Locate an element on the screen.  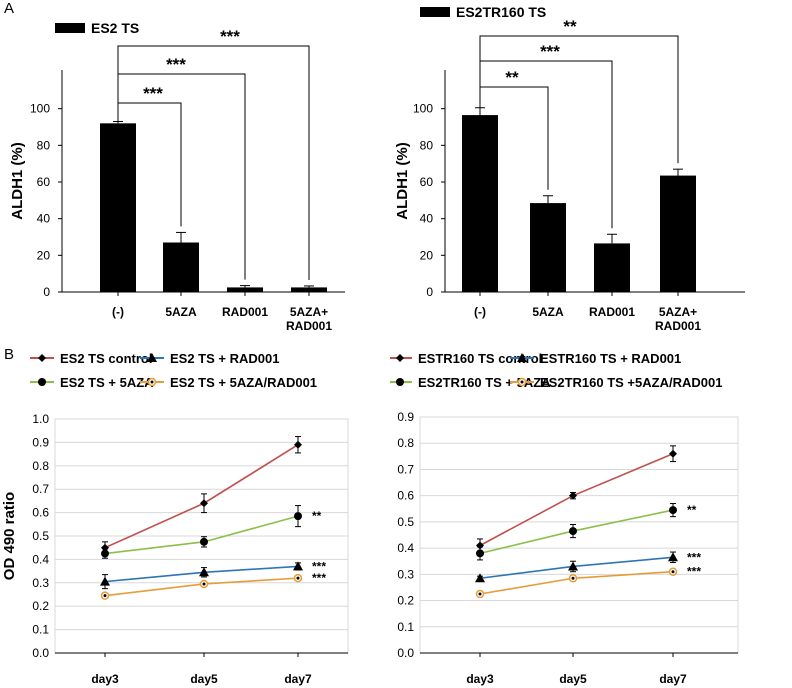
x-tick-label: day7 is located at coordinates (673, 679).